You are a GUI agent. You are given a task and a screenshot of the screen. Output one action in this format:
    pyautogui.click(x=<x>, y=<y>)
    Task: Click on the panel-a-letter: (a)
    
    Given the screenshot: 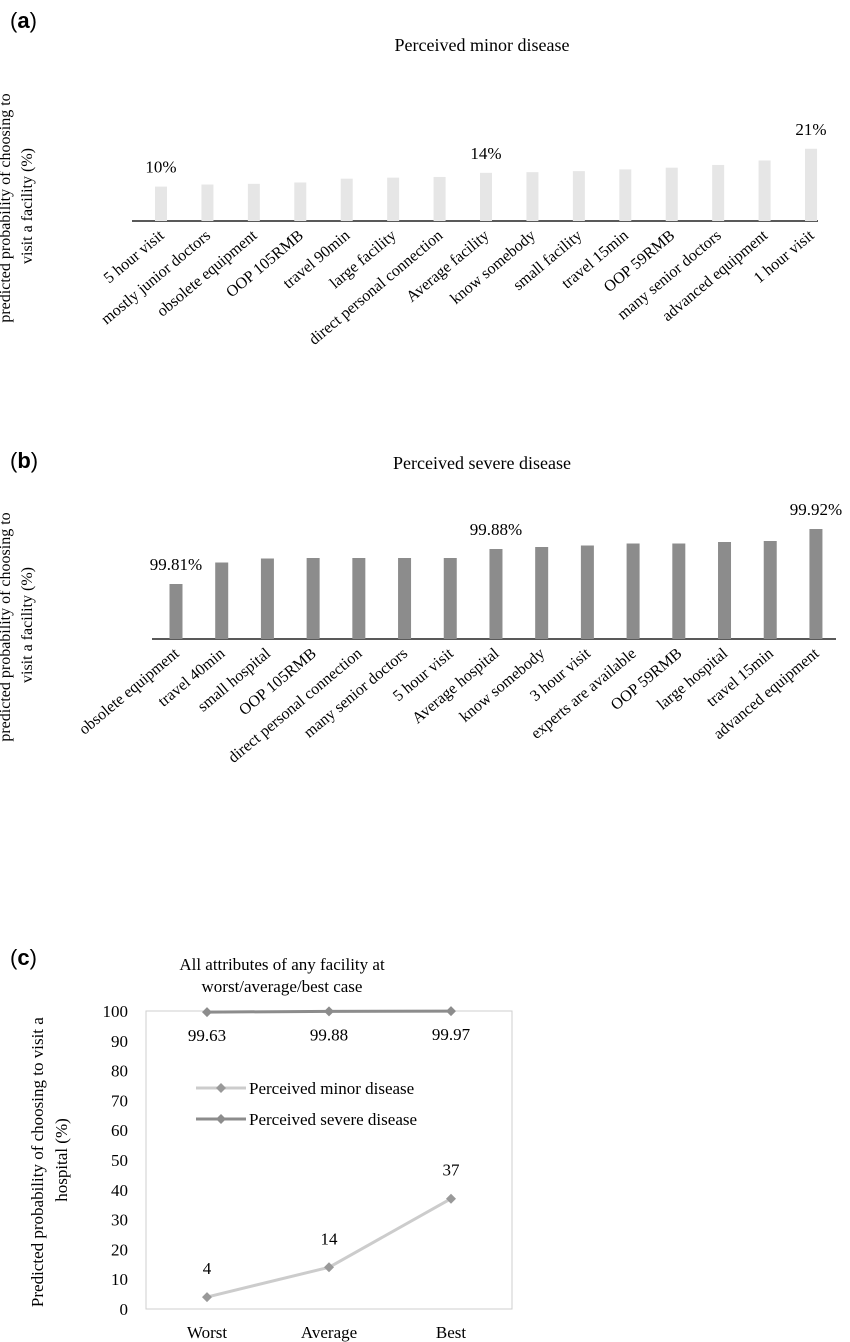 What is the action you would take?
    pyautogui.click(x=23, y=20)
    